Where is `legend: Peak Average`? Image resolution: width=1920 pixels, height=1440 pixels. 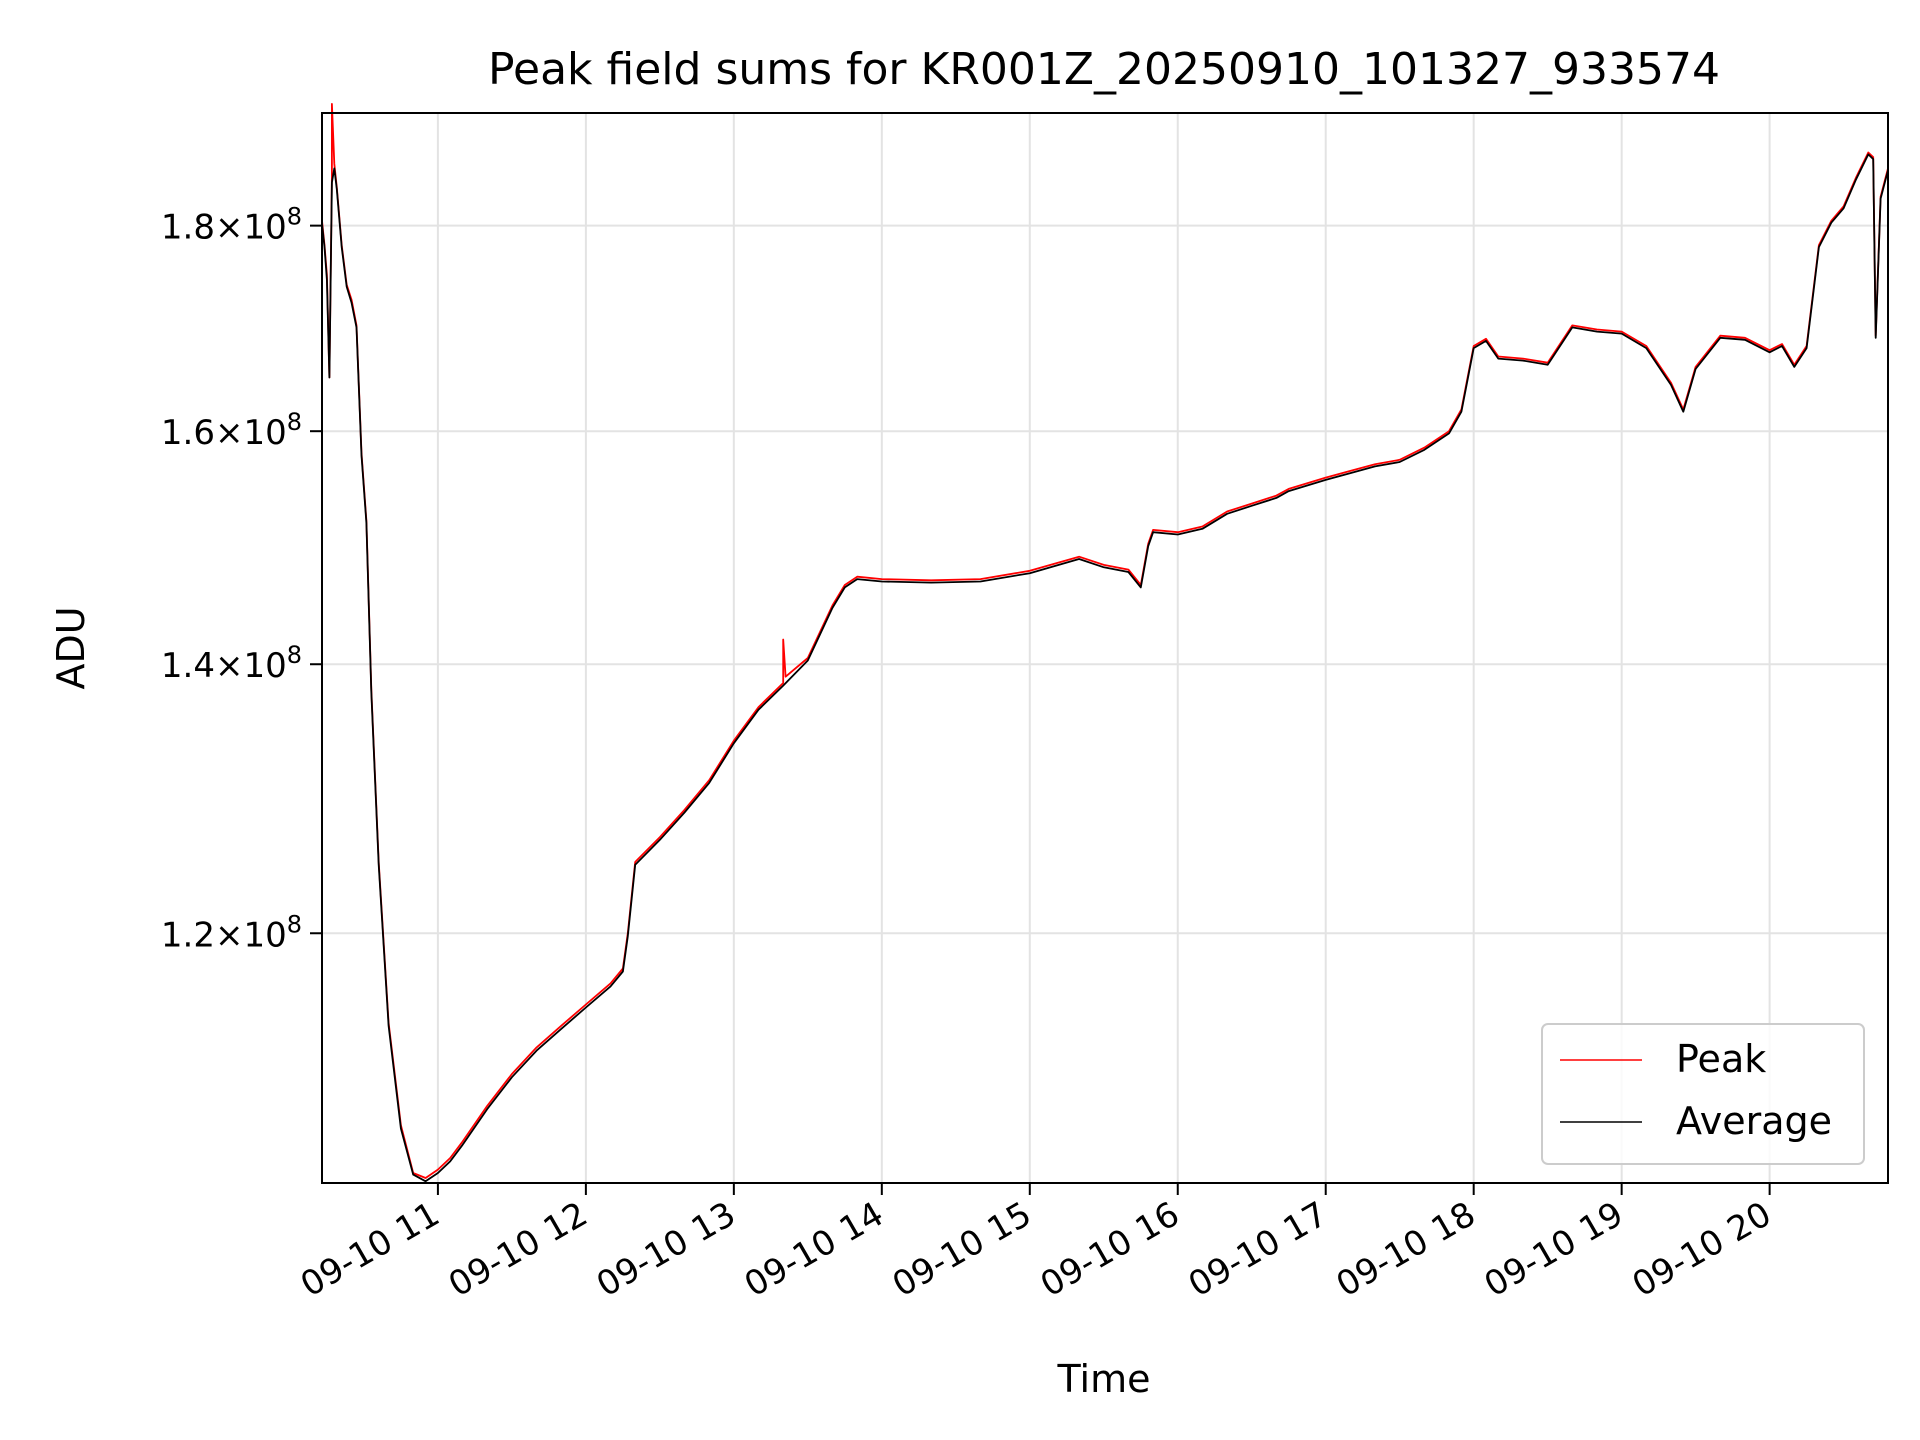 legend: Peak Average is located at coordinates (1703, 1094).